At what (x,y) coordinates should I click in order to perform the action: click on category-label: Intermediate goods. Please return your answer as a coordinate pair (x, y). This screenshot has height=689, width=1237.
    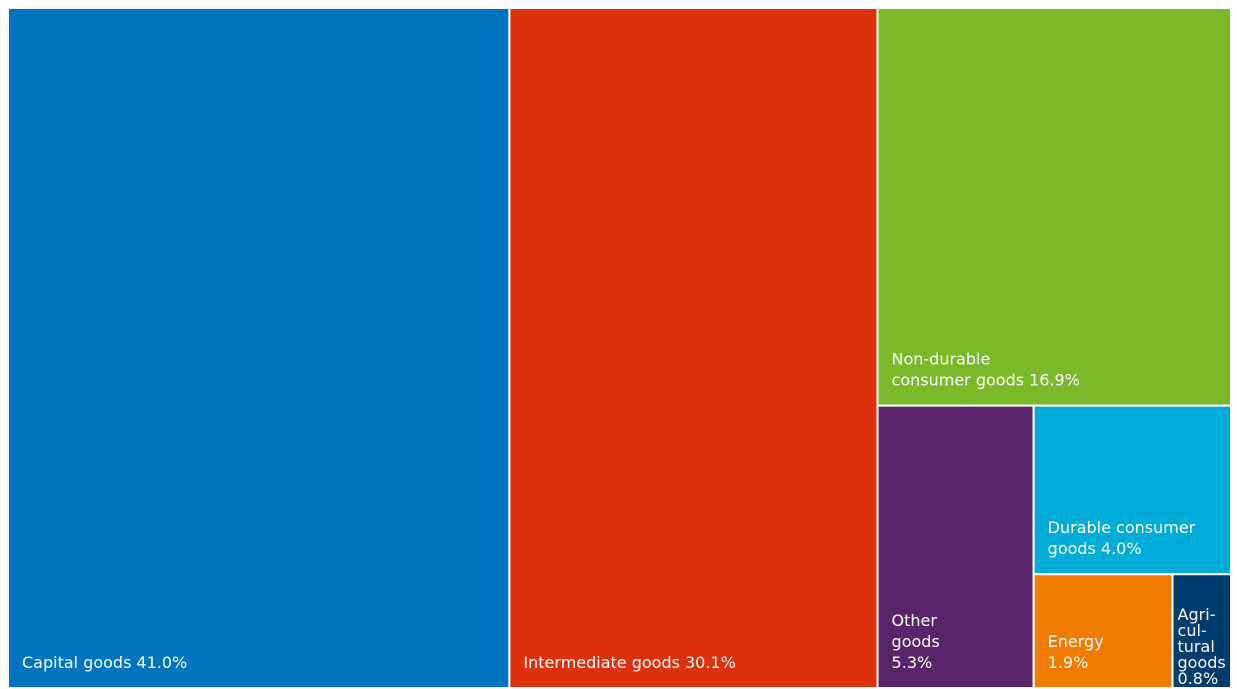
    Looking at the image, I should click on (601, 662).